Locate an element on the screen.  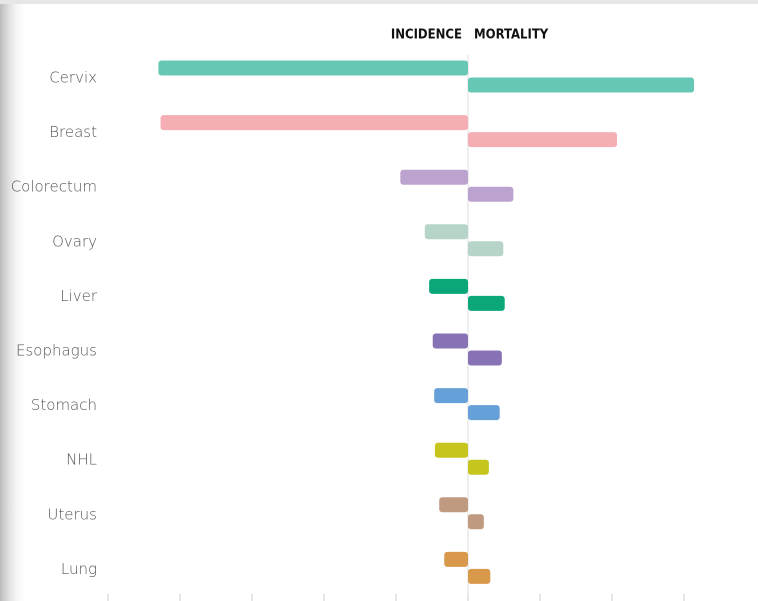
frame-shadow is located at coordinates (14, 300).